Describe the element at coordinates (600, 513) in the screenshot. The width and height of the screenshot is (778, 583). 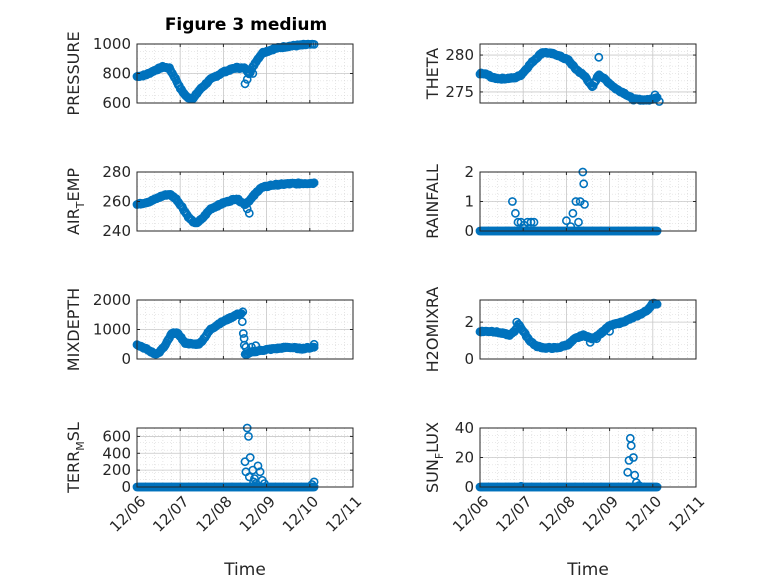
I see `x-tick-label: 12/09` at that location.